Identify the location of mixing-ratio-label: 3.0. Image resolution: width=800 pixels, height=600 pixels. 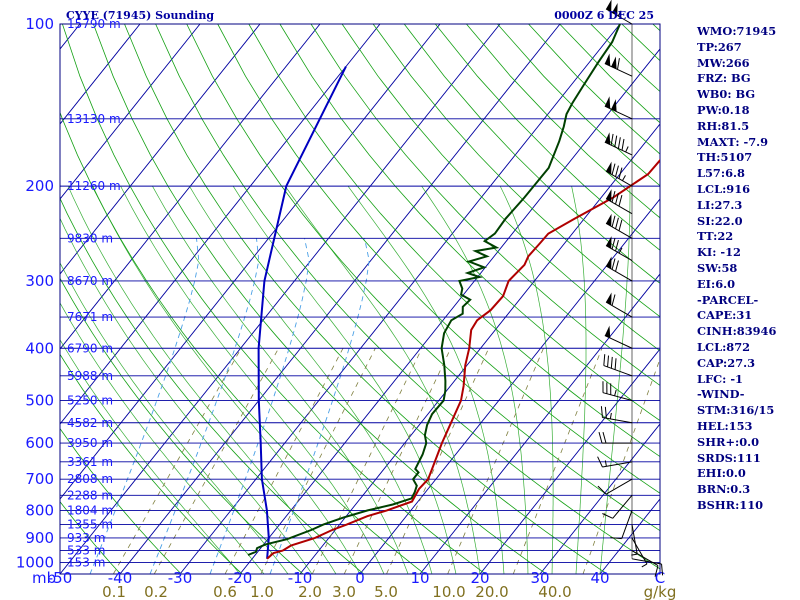
(344, 591).